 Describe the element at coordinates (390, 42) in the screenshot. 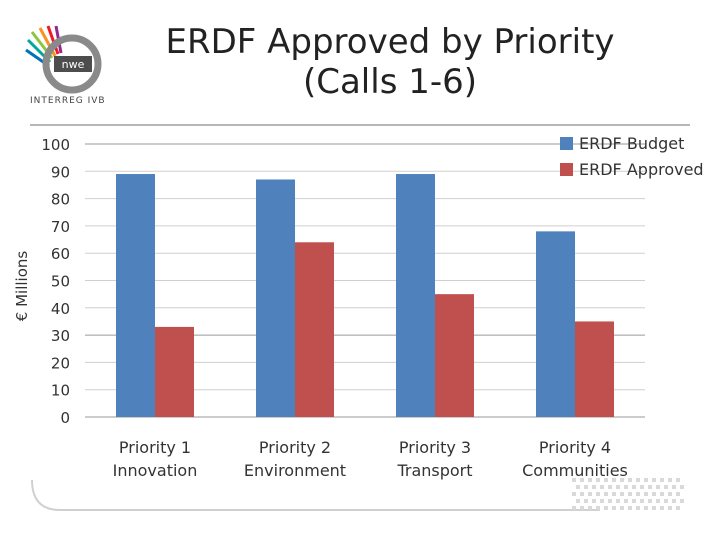

I see `title-line-1: ERDF Approved by Priority` at that location.